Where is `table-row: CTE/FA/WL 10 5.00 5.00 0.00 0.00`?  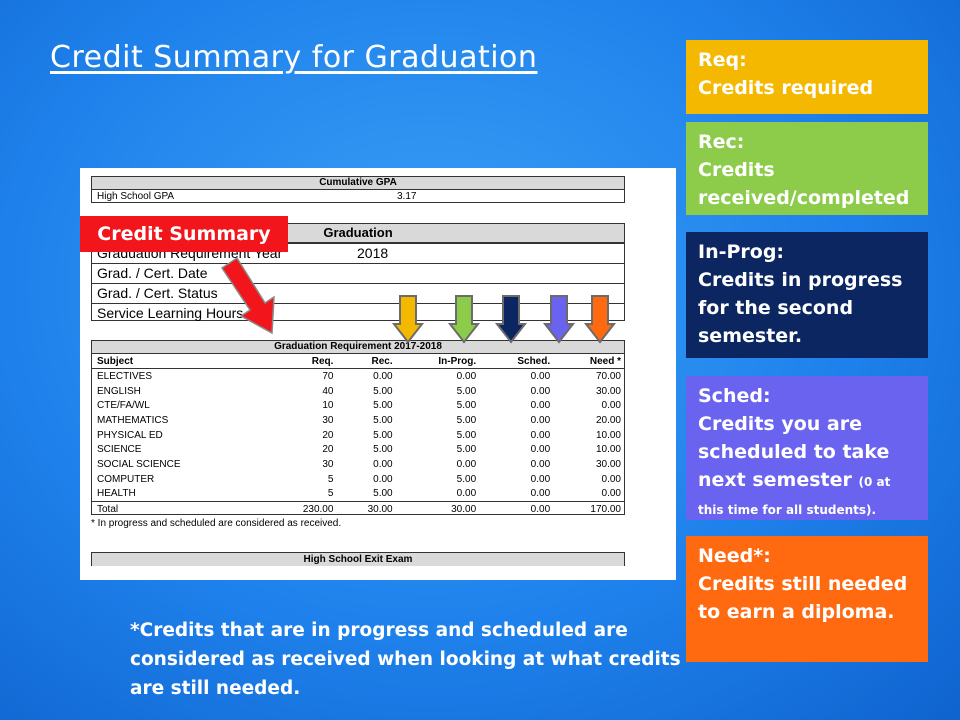
table-row: CTE/FA/WL 10 5.00 5.00 0.00 0.00 is located at coordinates (358, 405).